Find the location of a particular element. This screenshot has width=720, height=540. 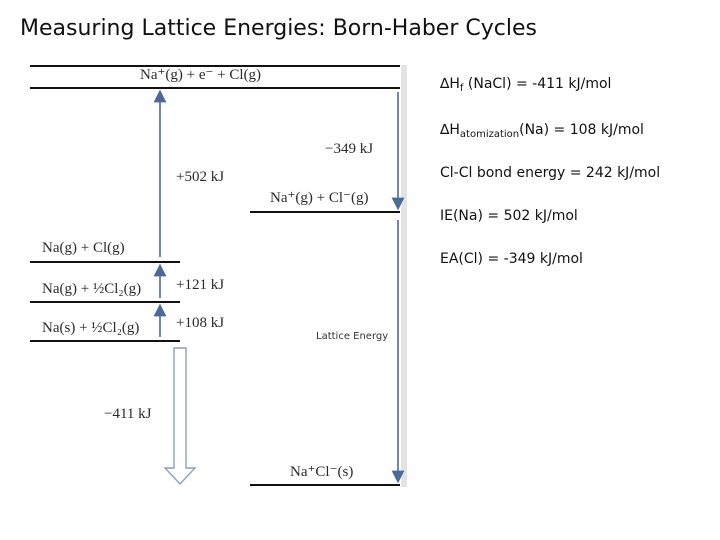

level-product-label: Na⁺Cl⁻(s) is located at coordinates (321, 472).